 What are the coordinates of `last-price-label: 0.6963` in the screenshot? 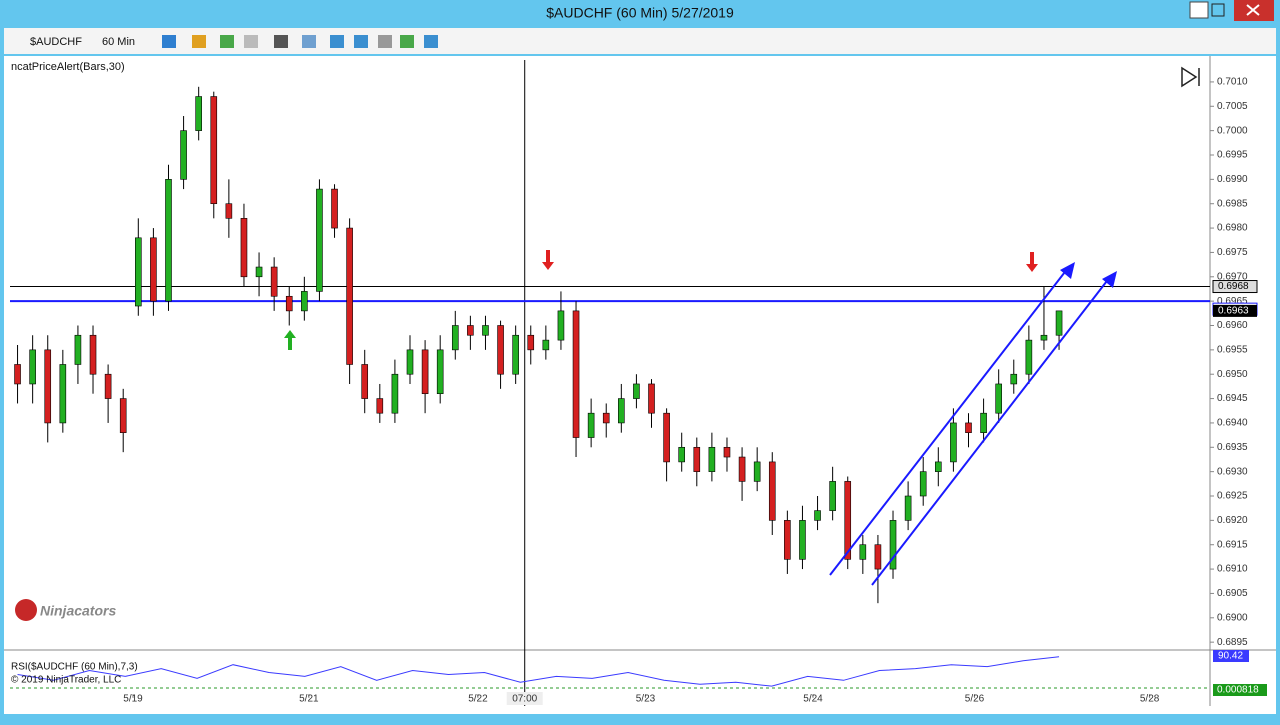 It's located at (1233, 311).